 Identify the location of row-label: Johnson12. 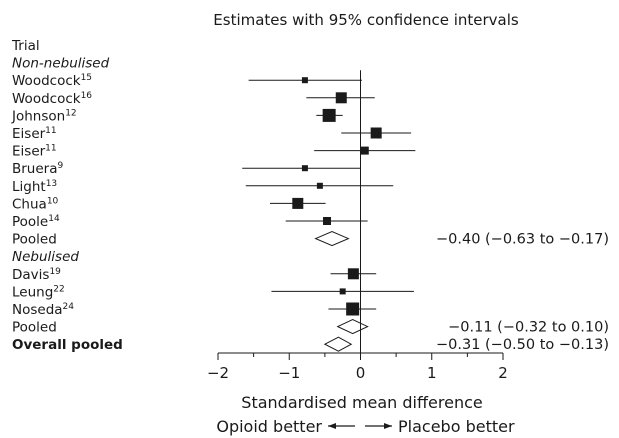
(44, 116).